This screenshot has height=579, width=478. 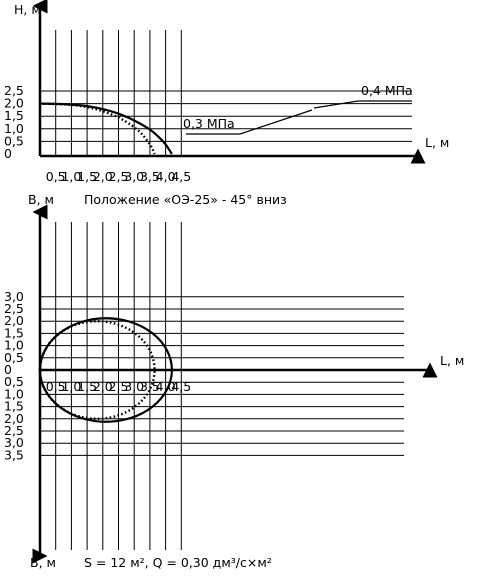 I want to click on top-x-tick-label: 0,5, so click(x=56, y=176).